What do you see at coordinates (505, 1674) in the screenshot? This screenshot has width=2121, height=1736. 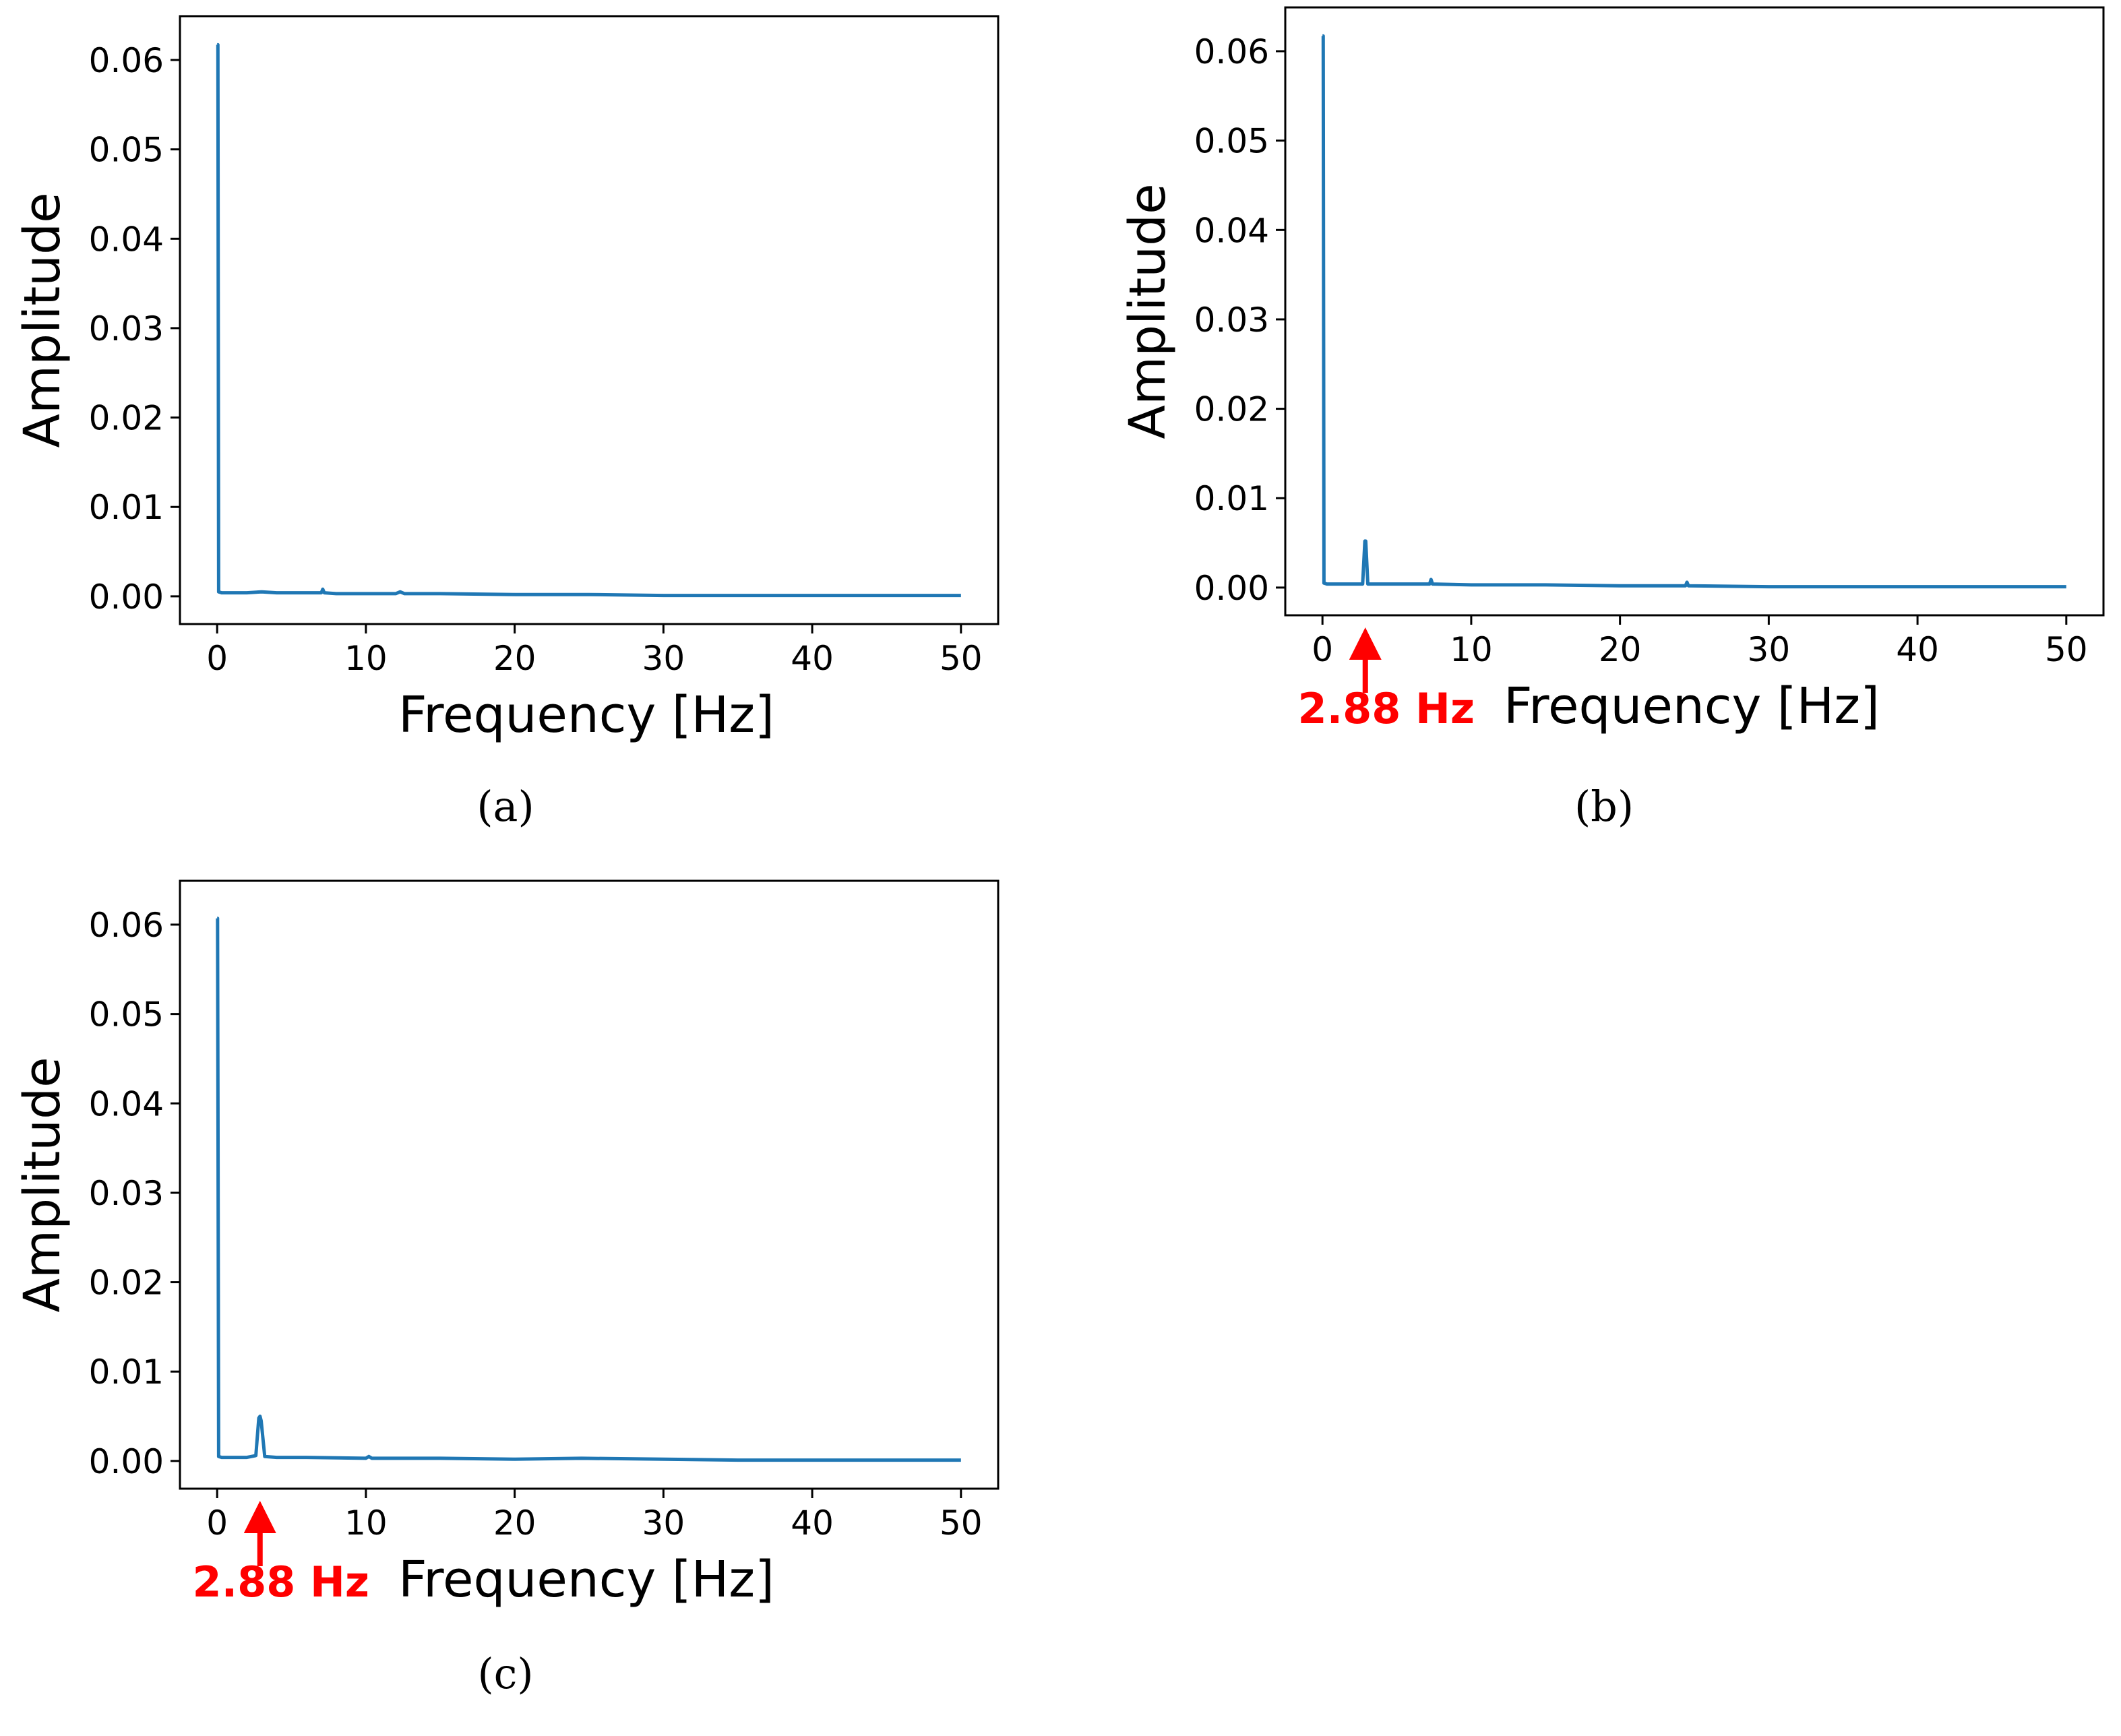 I see `panel-caption: (c)` at bounding box center [505, 1674].